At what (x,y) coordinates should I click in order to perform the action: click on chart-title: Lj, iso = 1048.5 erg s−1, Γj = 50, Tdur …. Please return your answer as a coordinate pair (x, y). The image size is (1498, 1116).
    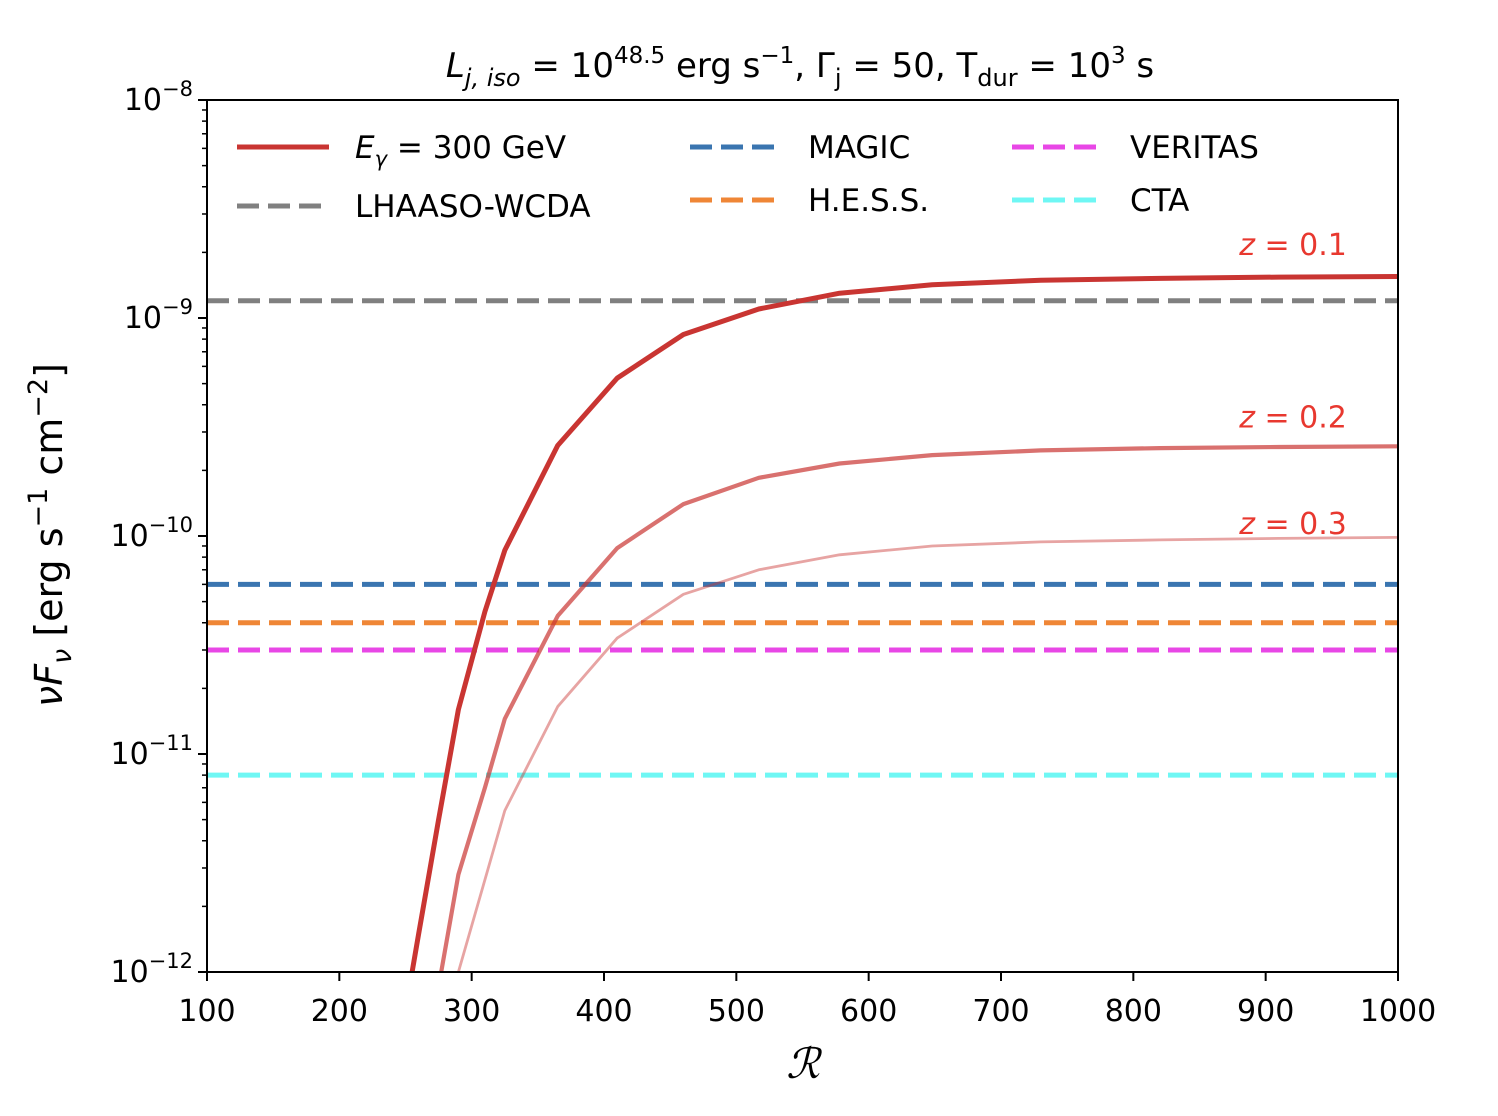
    Looking at the image, I should click on (800, 67).